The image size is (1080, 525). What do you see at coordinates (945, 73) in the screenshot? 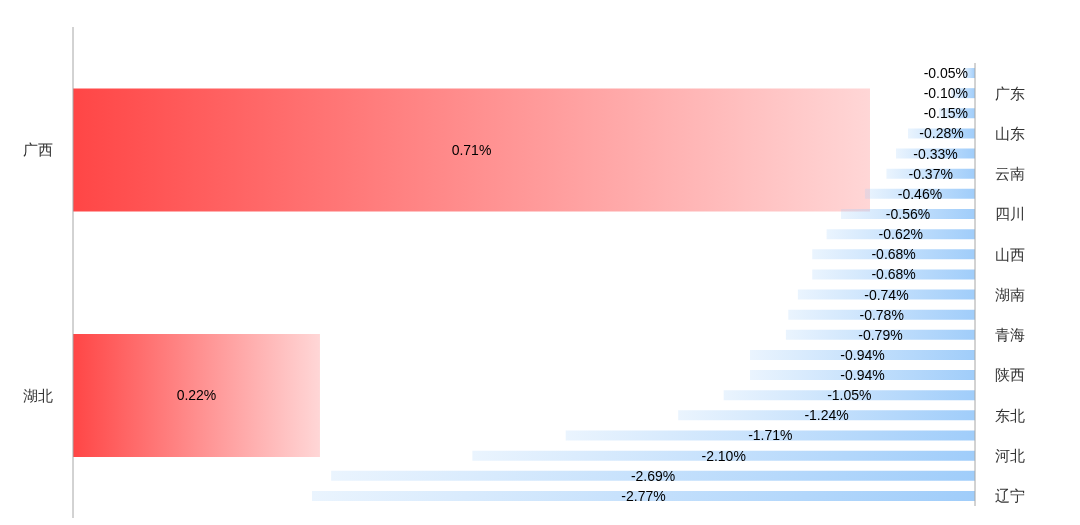
I see `data-label: -0.05%` at bounding box center [945, 73].